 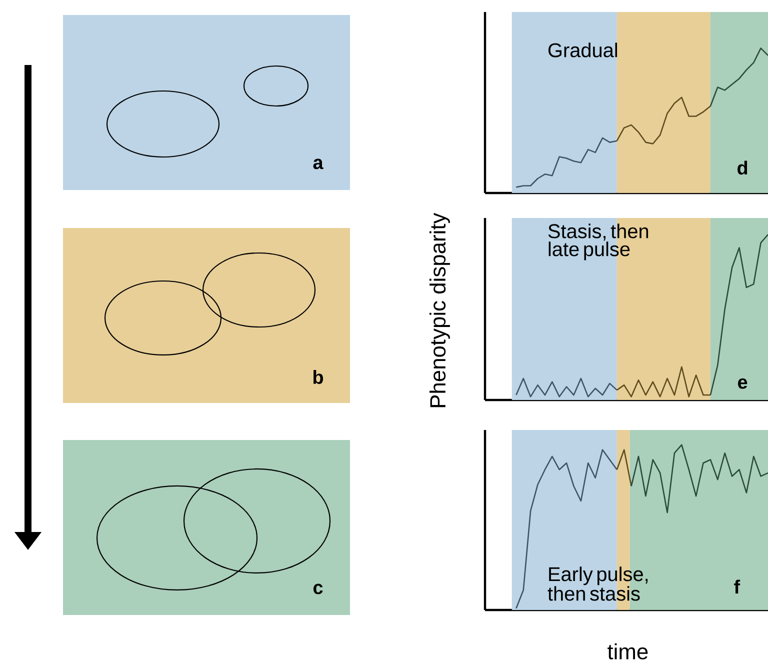 What do you see at coordinates (318, 589) in the screenshot?
I see `text: c` at bounding box center [318, 589].